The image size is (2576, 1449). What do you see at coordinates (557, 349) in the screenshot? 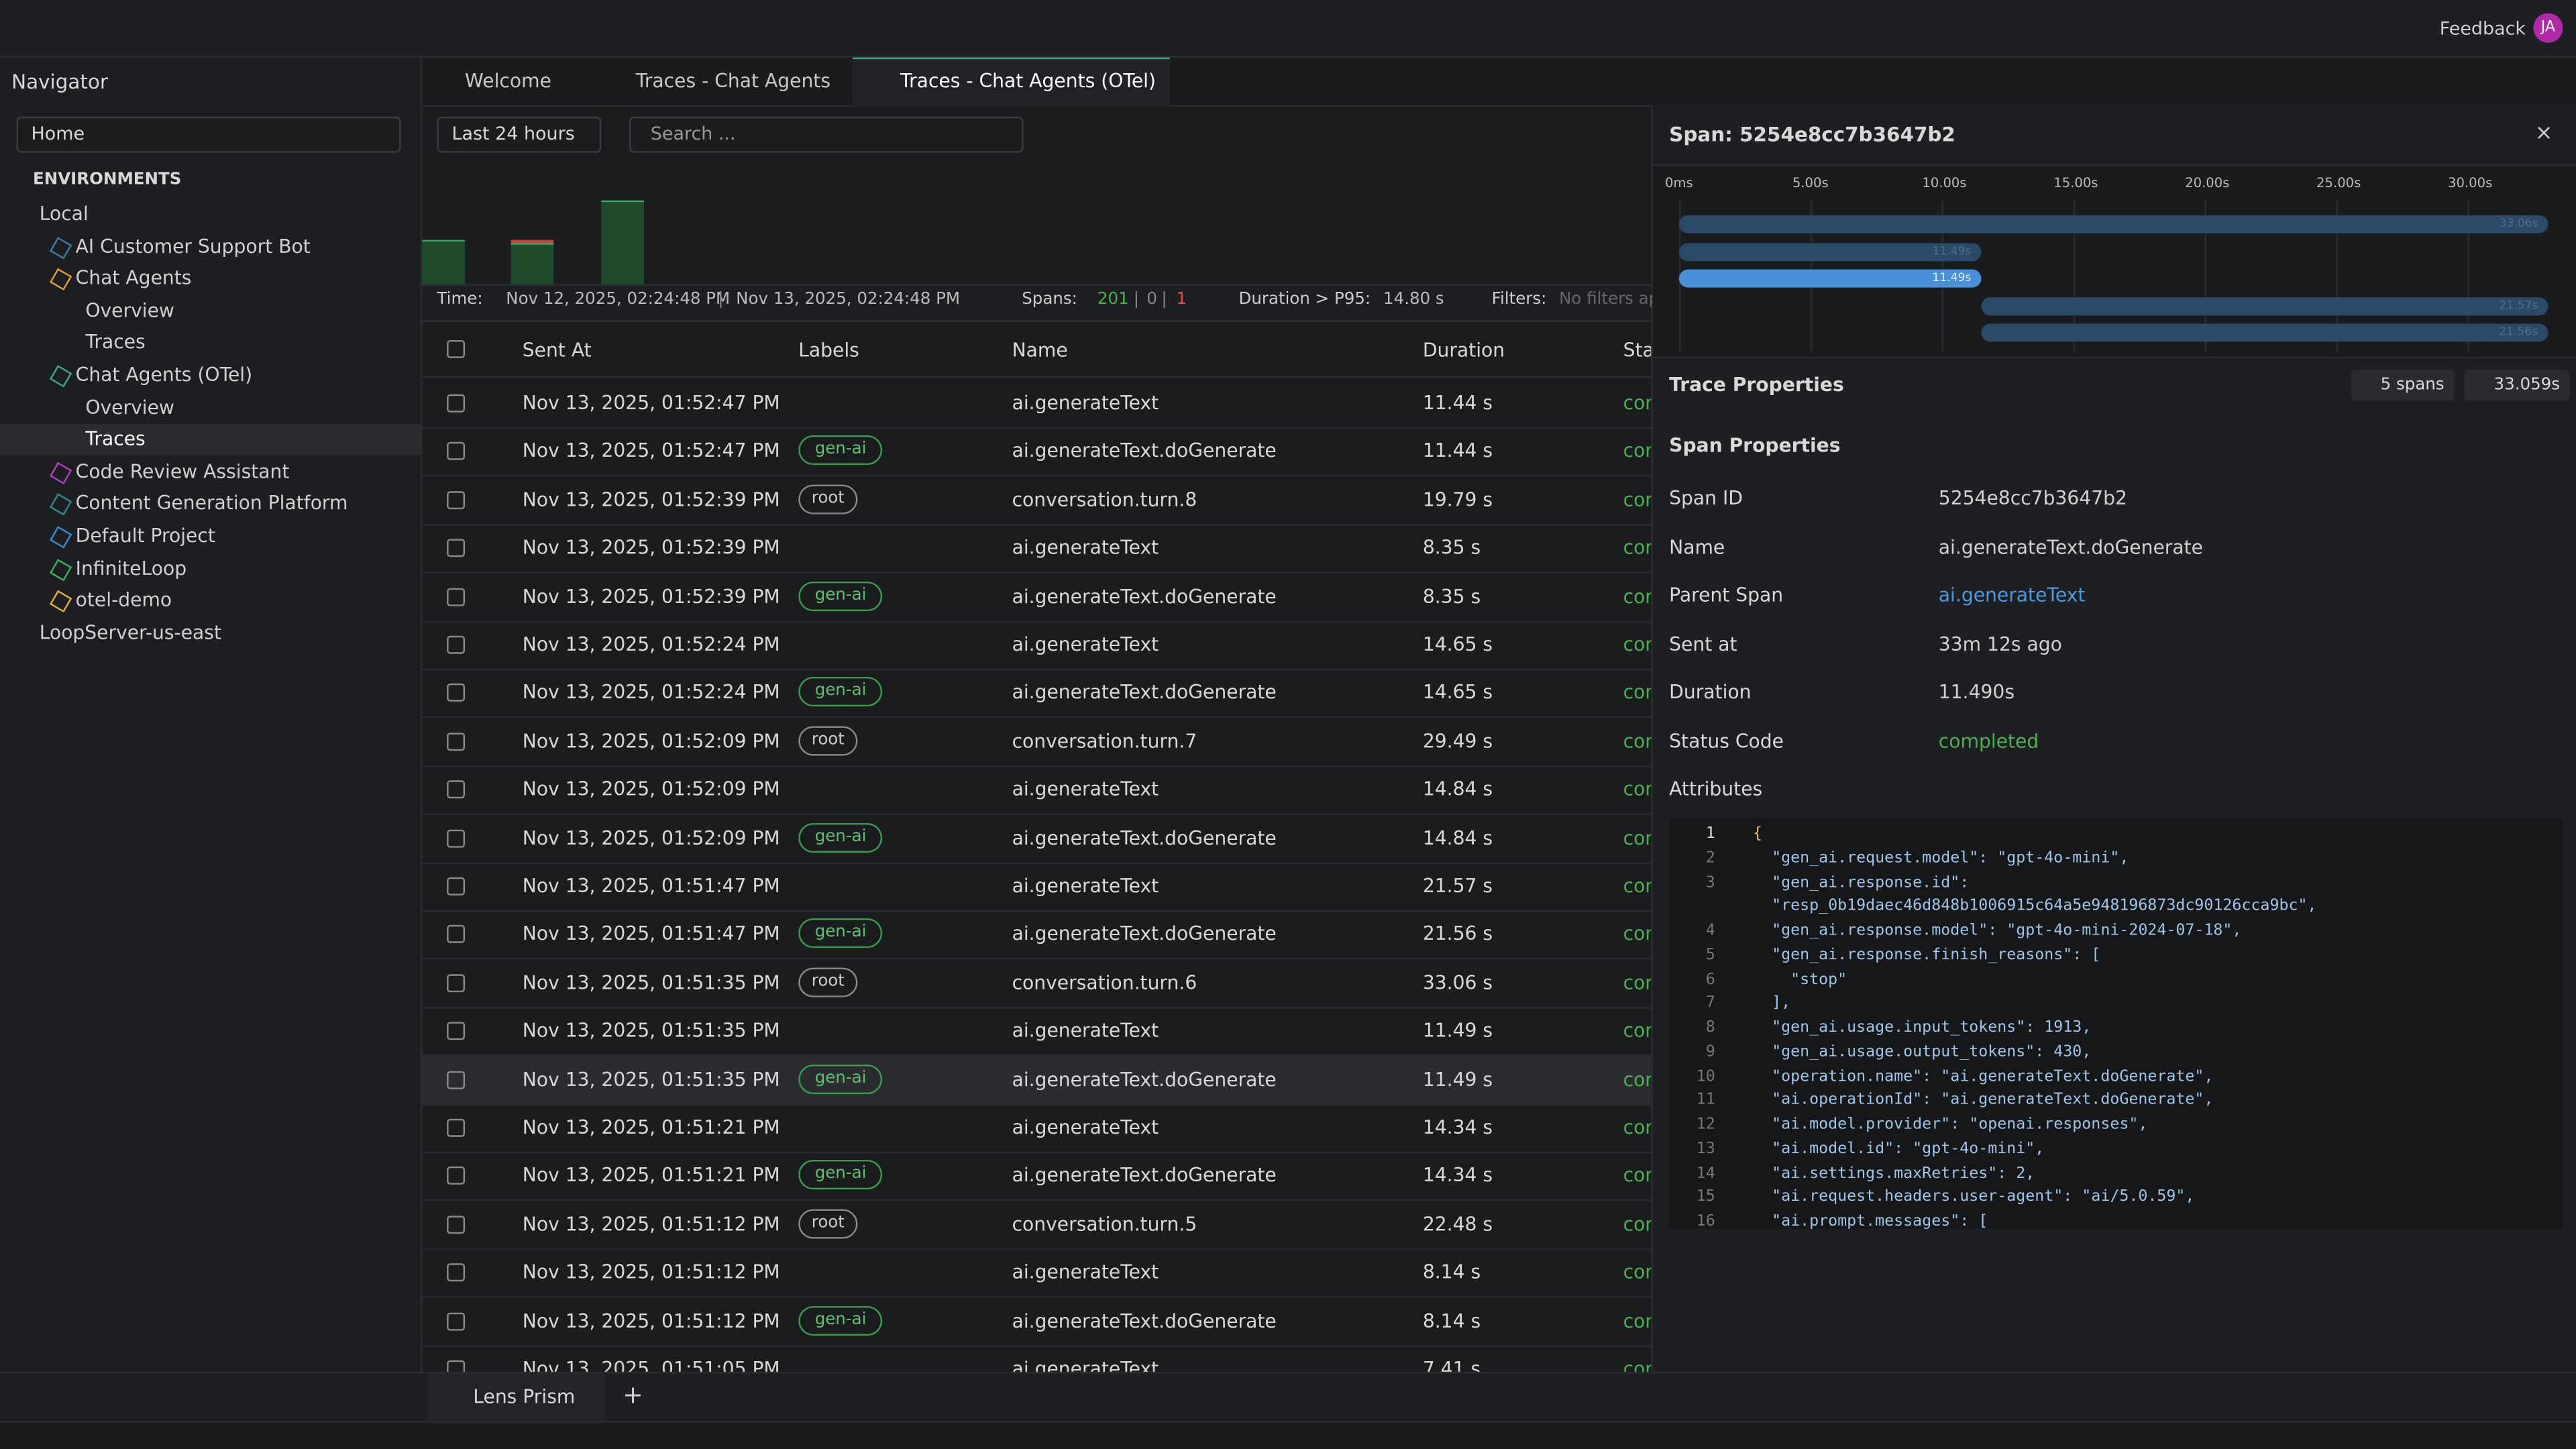
I see `column-header: Sent At` at bounding box center [557, 349].